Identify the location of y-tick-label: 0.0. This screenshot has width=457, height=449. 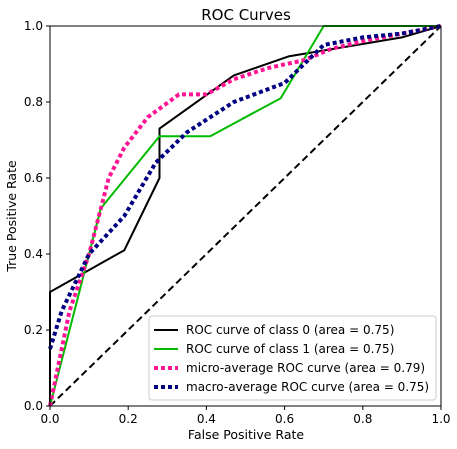
(33, 406).